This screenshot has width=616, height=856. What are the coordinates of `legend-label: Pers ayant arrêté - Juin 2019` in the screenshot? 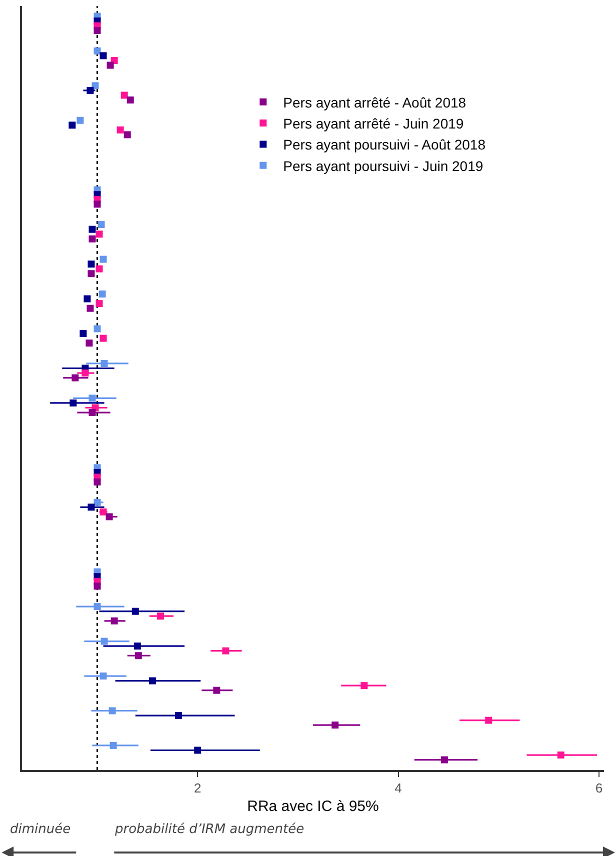 It's located at (373, 123).